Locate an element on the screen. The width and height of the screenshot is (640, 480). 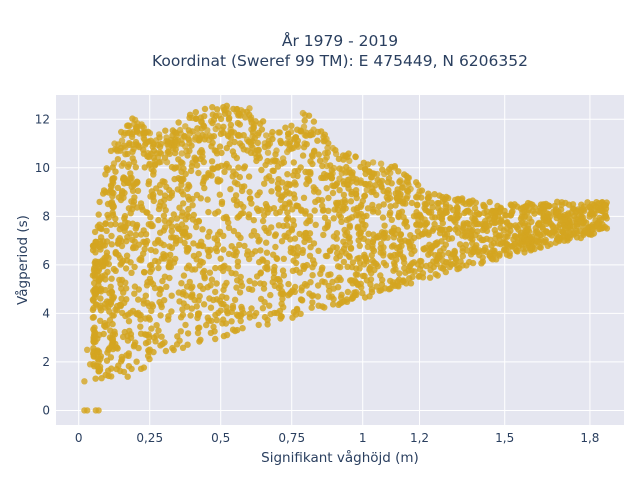
x-tick-label: 0,5 is located at coordinates (220, 438).